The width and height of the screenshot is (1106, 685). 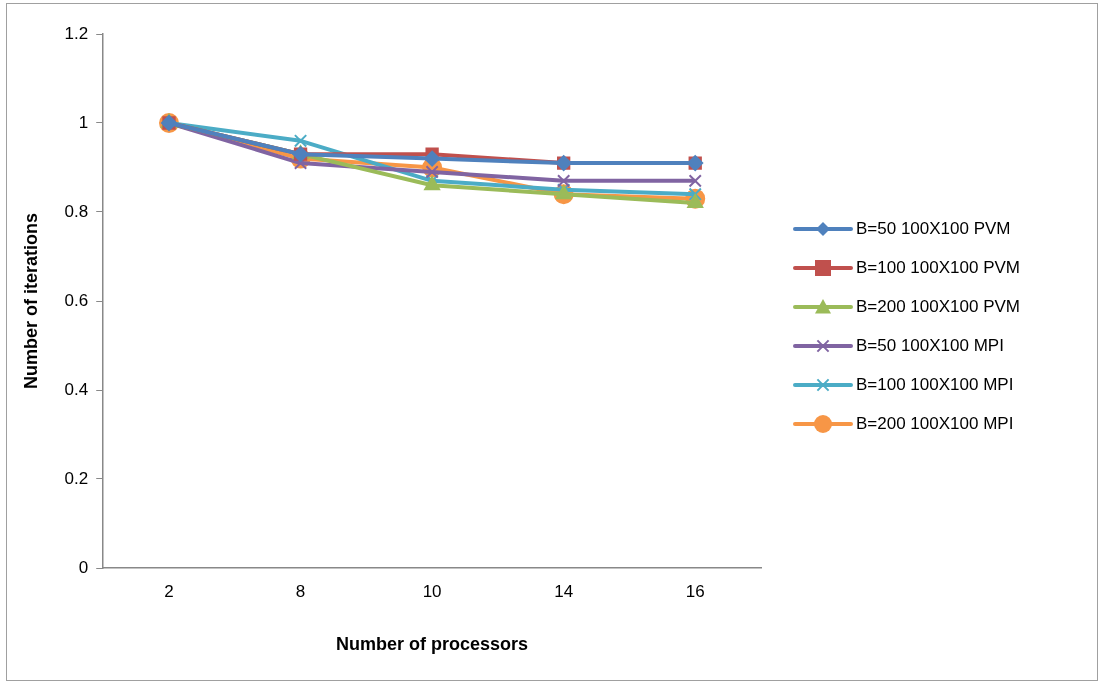 I want to click on y-tick-label: 0.4, so click(x=76, y=389).